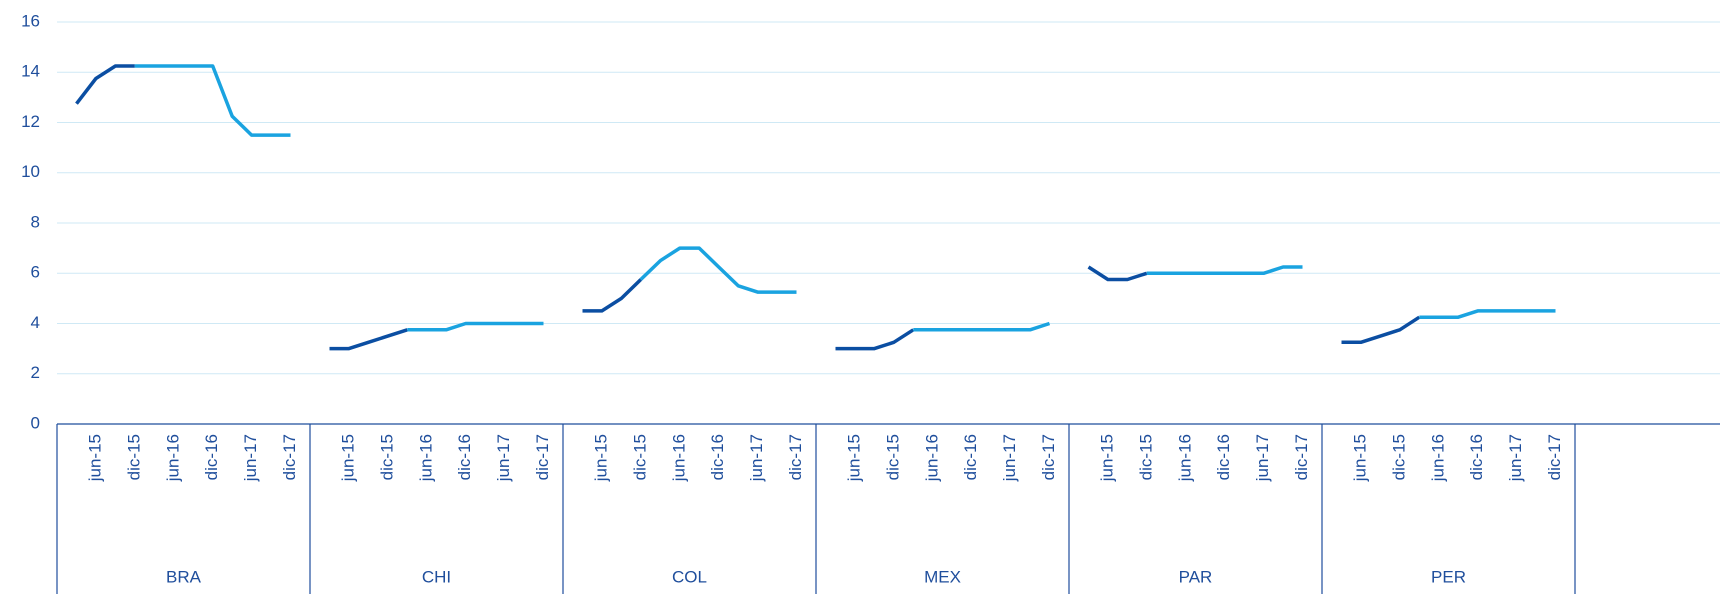  What do you see at coordinates (35, 272) in the screenshot?
I see `y-tick-label: 6` at bounding box center [35, 272].